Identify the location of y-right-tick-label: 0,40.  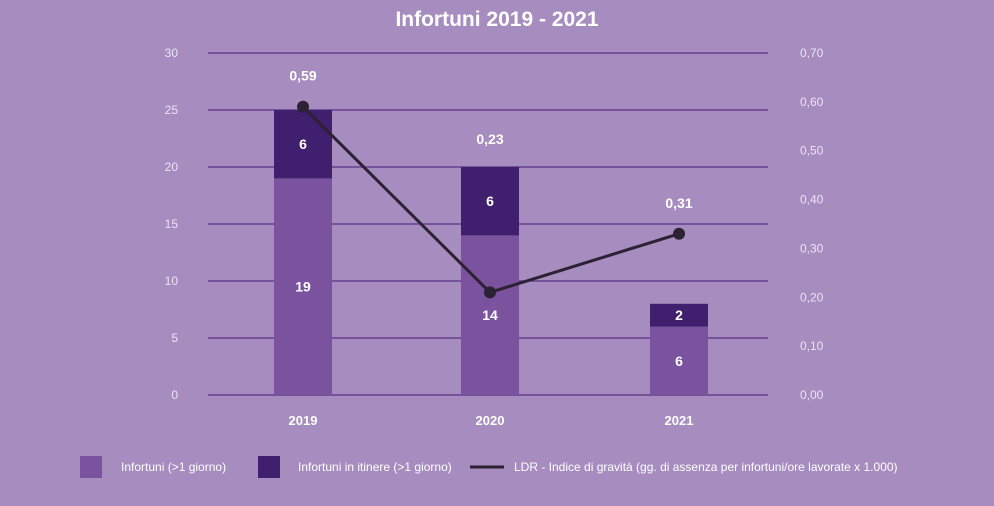
(812, 200).